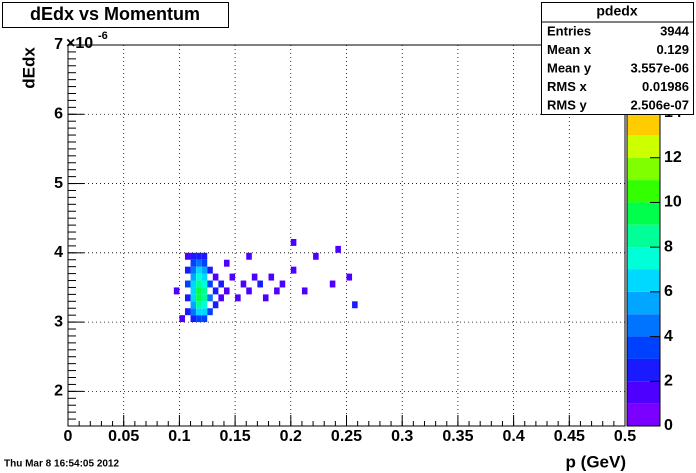 Image resolution: width=696 pixels, height=473 pixels. What do you see at coordinates (673, 202) in the screenshot?
I see `z-tick-label: 10` at bounding box center [673, 202].